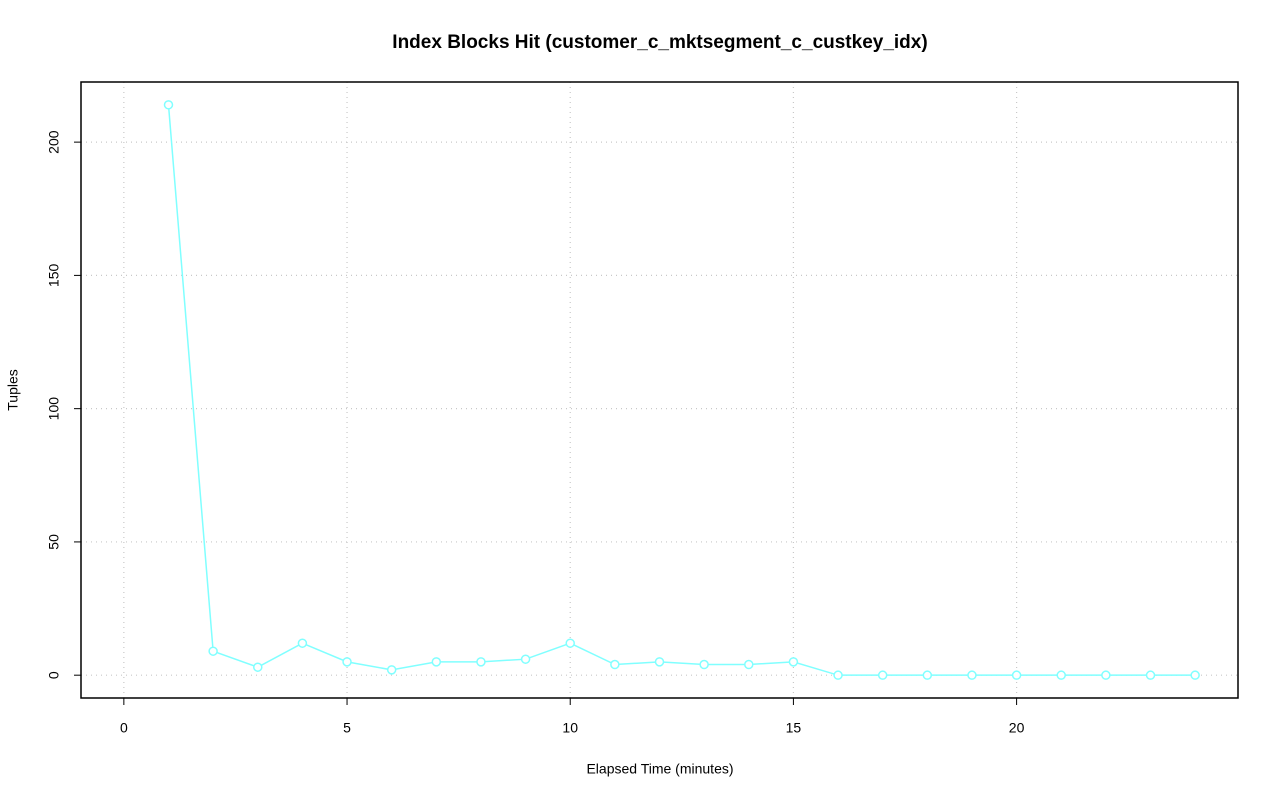  What do you see at coordinates (347, 728) in the screenshot?
I see `x-tick-label: 5` at bounding box center [347, 728].